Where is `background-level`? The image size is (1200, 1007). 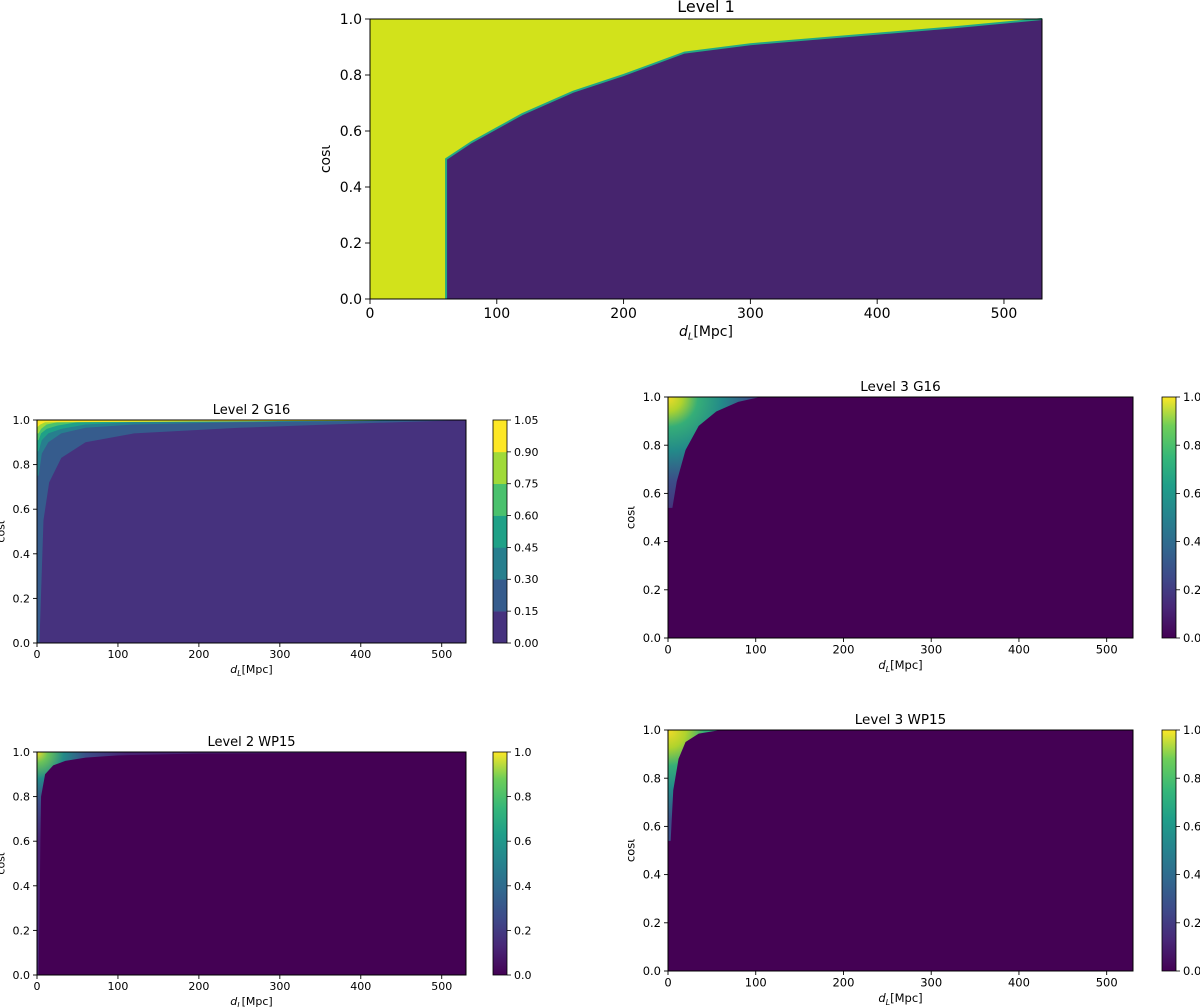 background-level is located at coordinates (251, 531).